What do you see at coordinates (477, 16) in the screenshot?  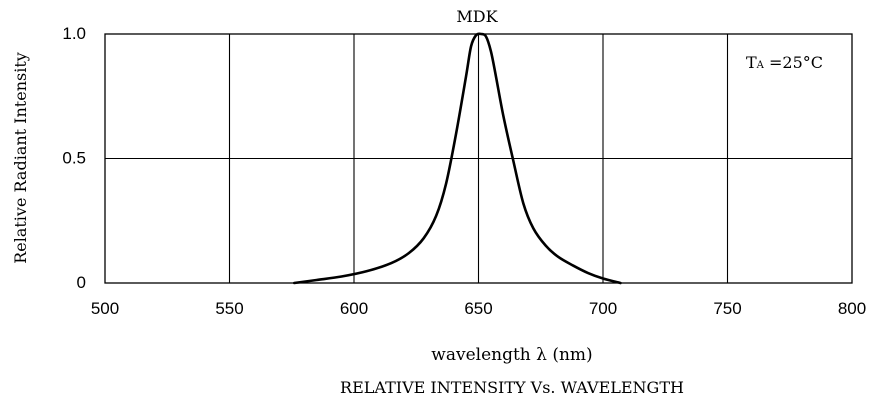 I see `chart-title: MDK` at bounding box center [477, 16].